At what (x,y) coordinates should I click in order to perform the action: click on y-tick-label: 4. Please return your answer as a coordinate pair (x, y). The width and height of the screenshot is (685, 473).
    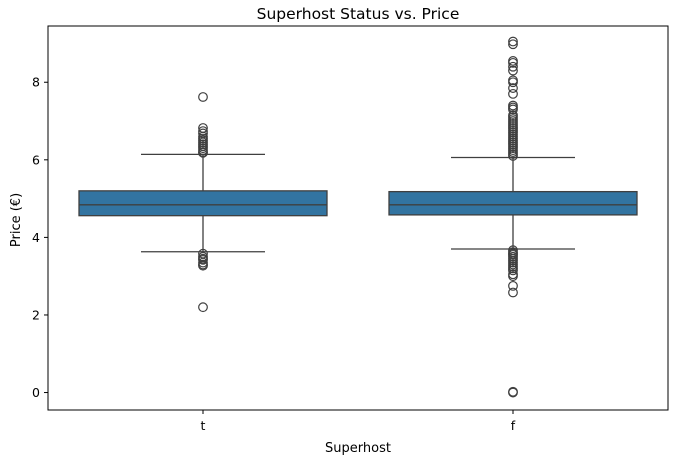
    Looking at the image, I should click on (36, 237).